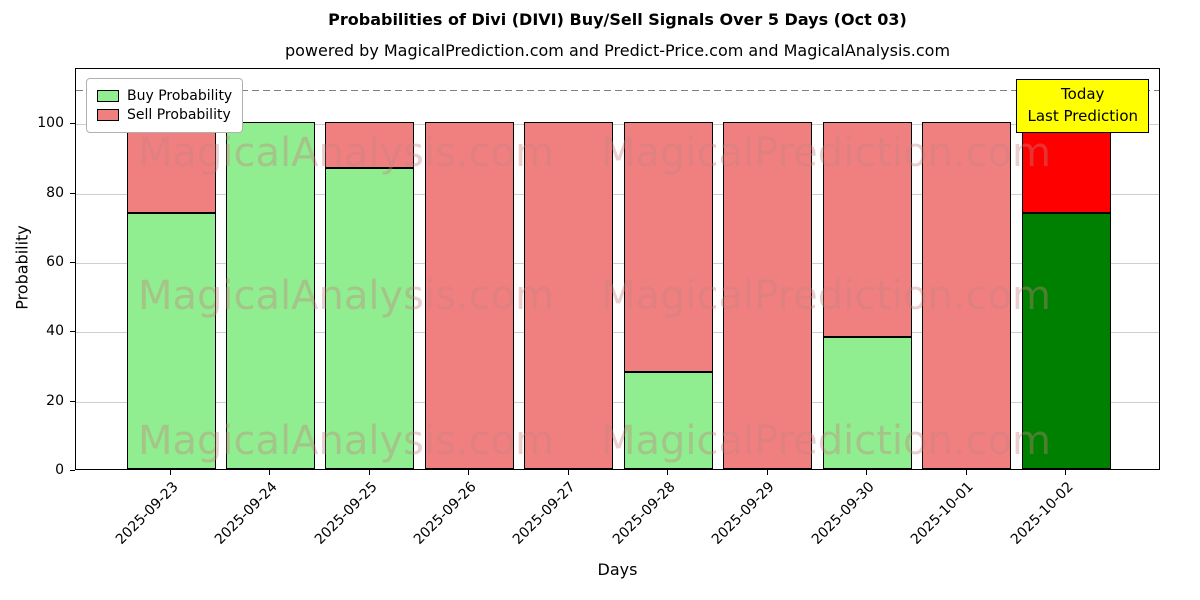  Describe the element at coordinates (346, 513) in the screenshot. I see `x-tick-label: 2025-09-25` at that location.